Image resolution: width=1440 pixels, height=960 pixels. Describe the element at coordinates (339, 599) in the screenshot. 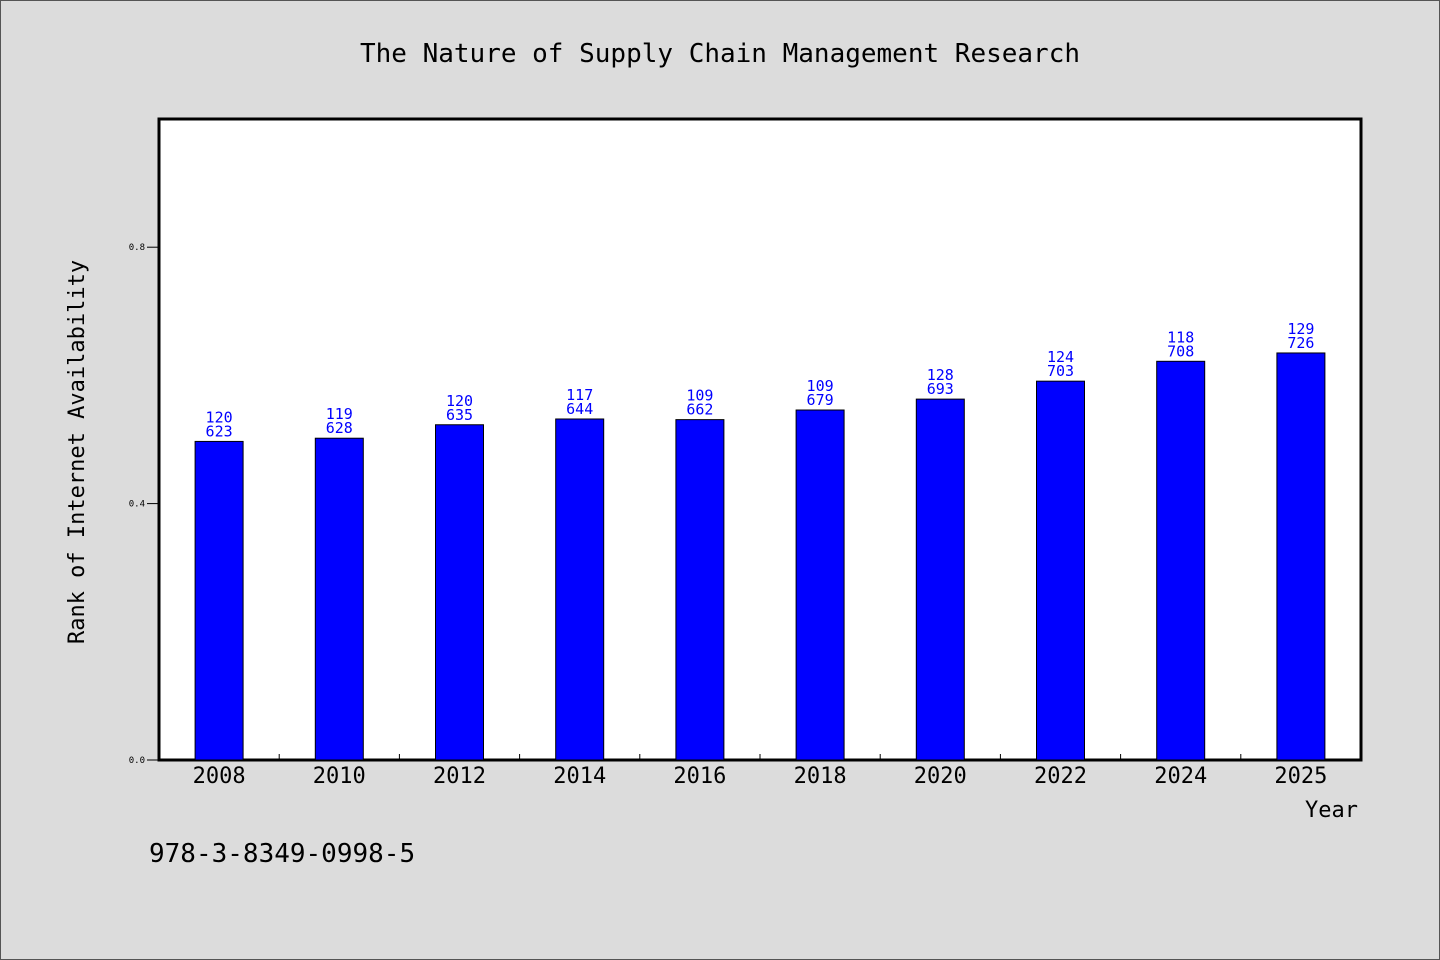

I see `bar-2010` at that location.